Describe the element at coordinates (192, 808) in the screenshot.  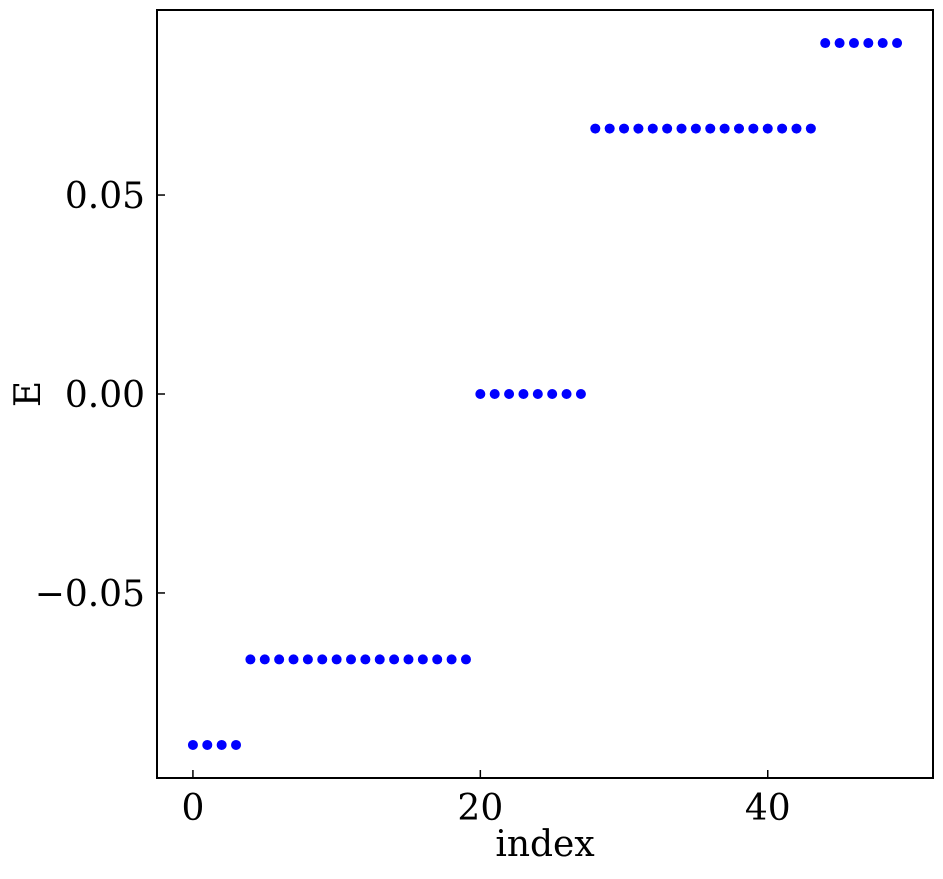
I see `x-tick-label: 0` at that location.